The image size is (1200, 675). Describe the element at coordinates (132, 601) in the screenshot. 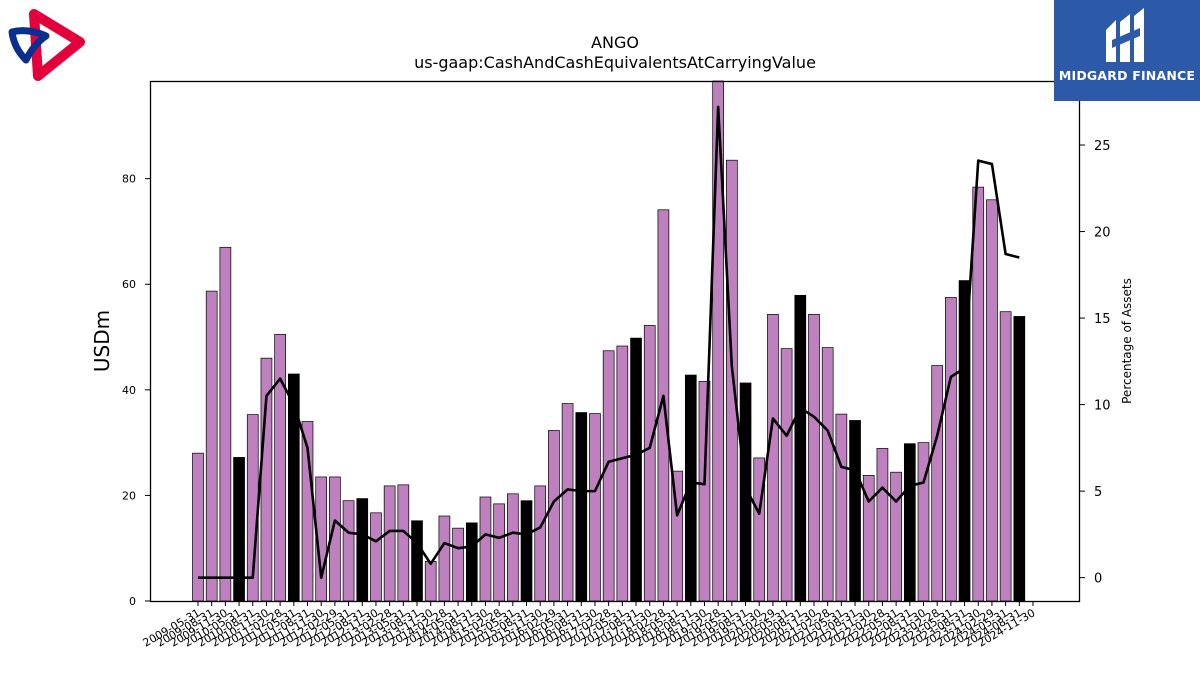

I see `y-tick-label: 0` at that location.